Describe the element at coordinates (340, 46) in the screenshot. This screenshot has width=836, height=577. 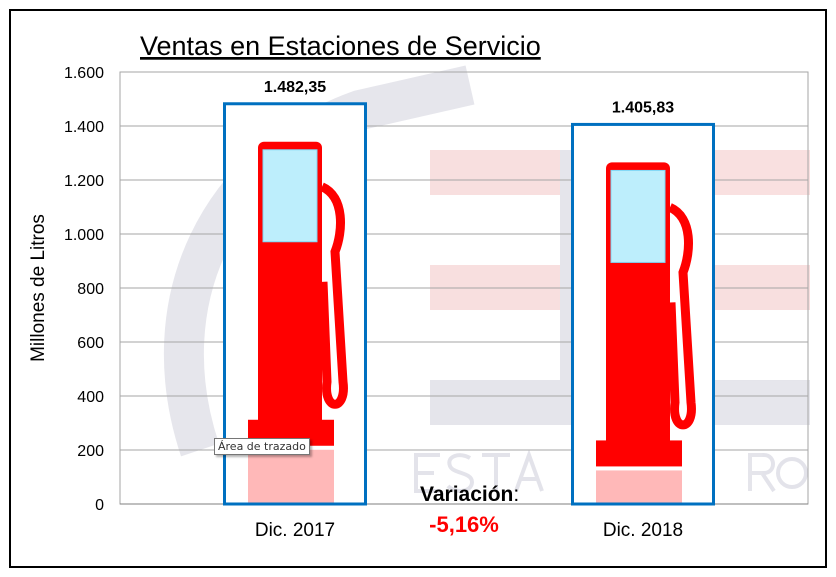
I see `chart-title: Ventas en Estaciones de Servicio` at that location.